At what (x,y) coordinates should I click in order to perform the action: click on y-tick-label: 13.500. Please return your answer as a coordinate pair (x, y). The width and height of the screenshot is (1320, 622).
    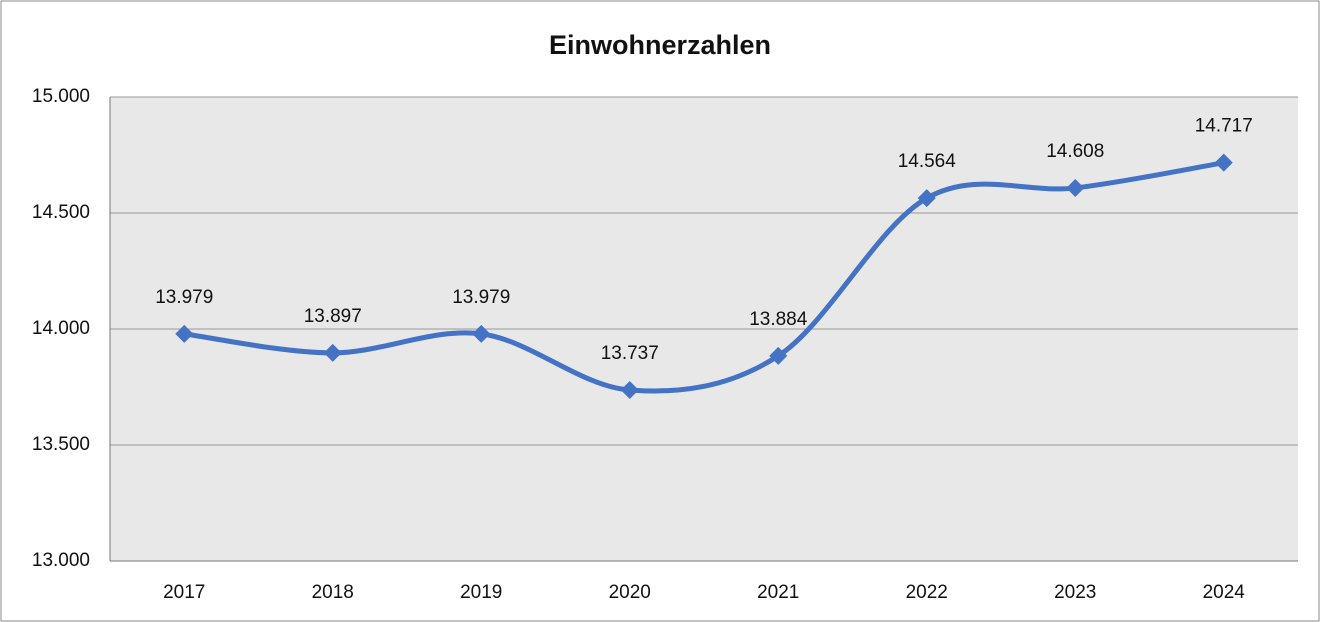
    Looking at the image, I should click on (61, 444).